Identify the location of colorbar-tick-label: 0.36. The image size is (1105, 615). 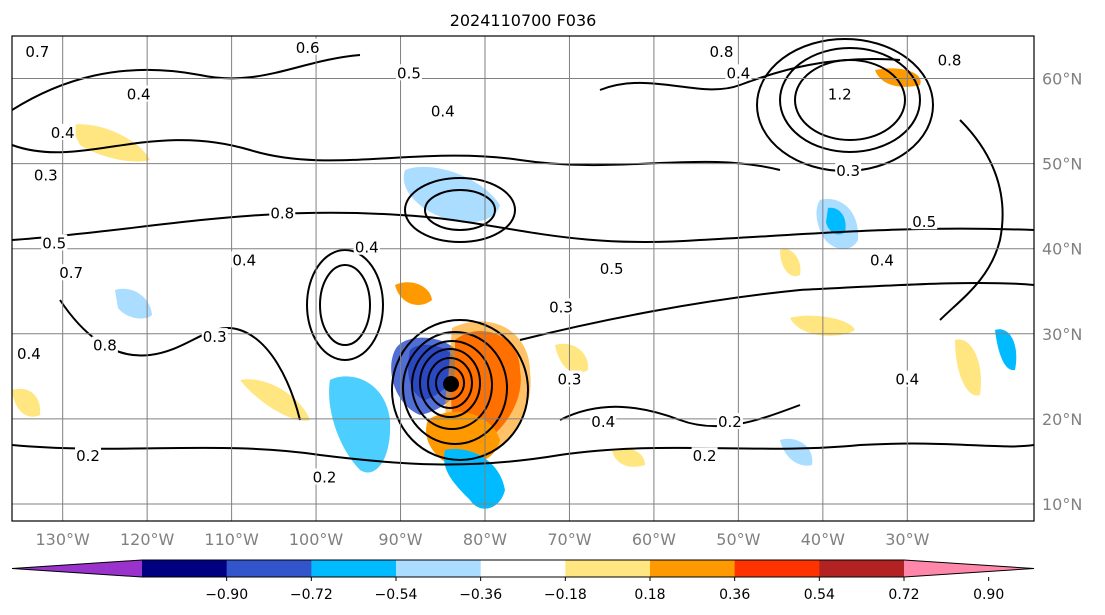
(734, 595).